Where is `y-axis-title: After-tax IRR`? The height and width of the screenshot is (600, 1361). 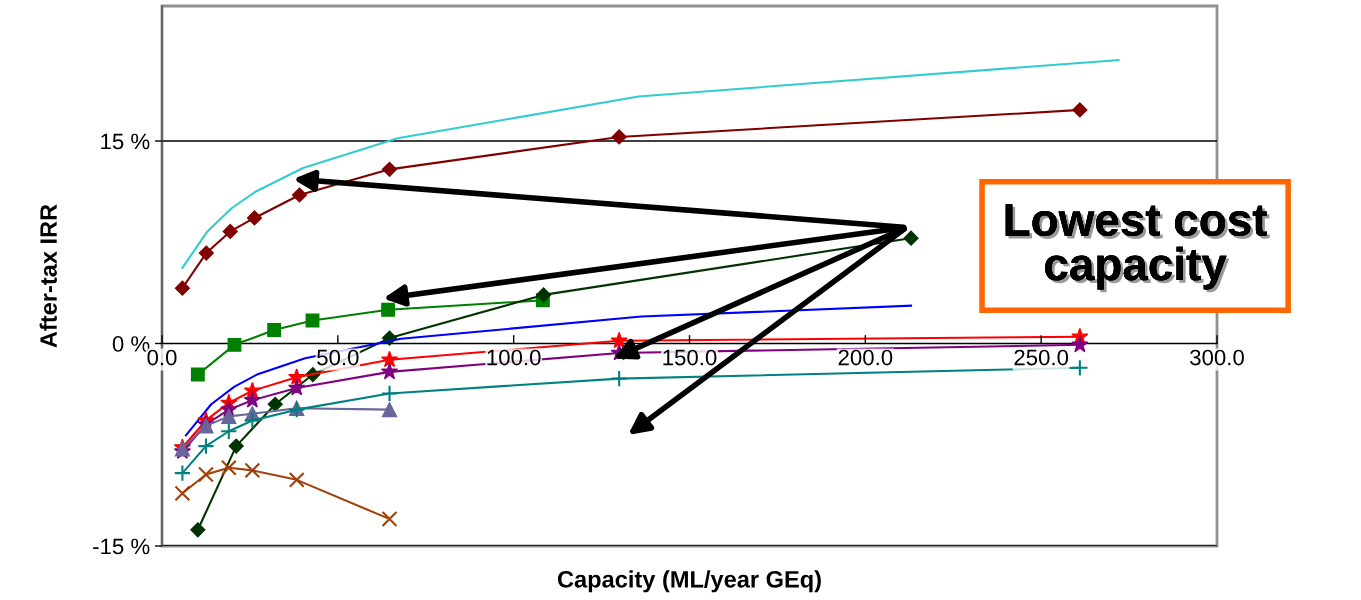 y-axis-title: After-tax IRR is located at coordinates (48, 276).